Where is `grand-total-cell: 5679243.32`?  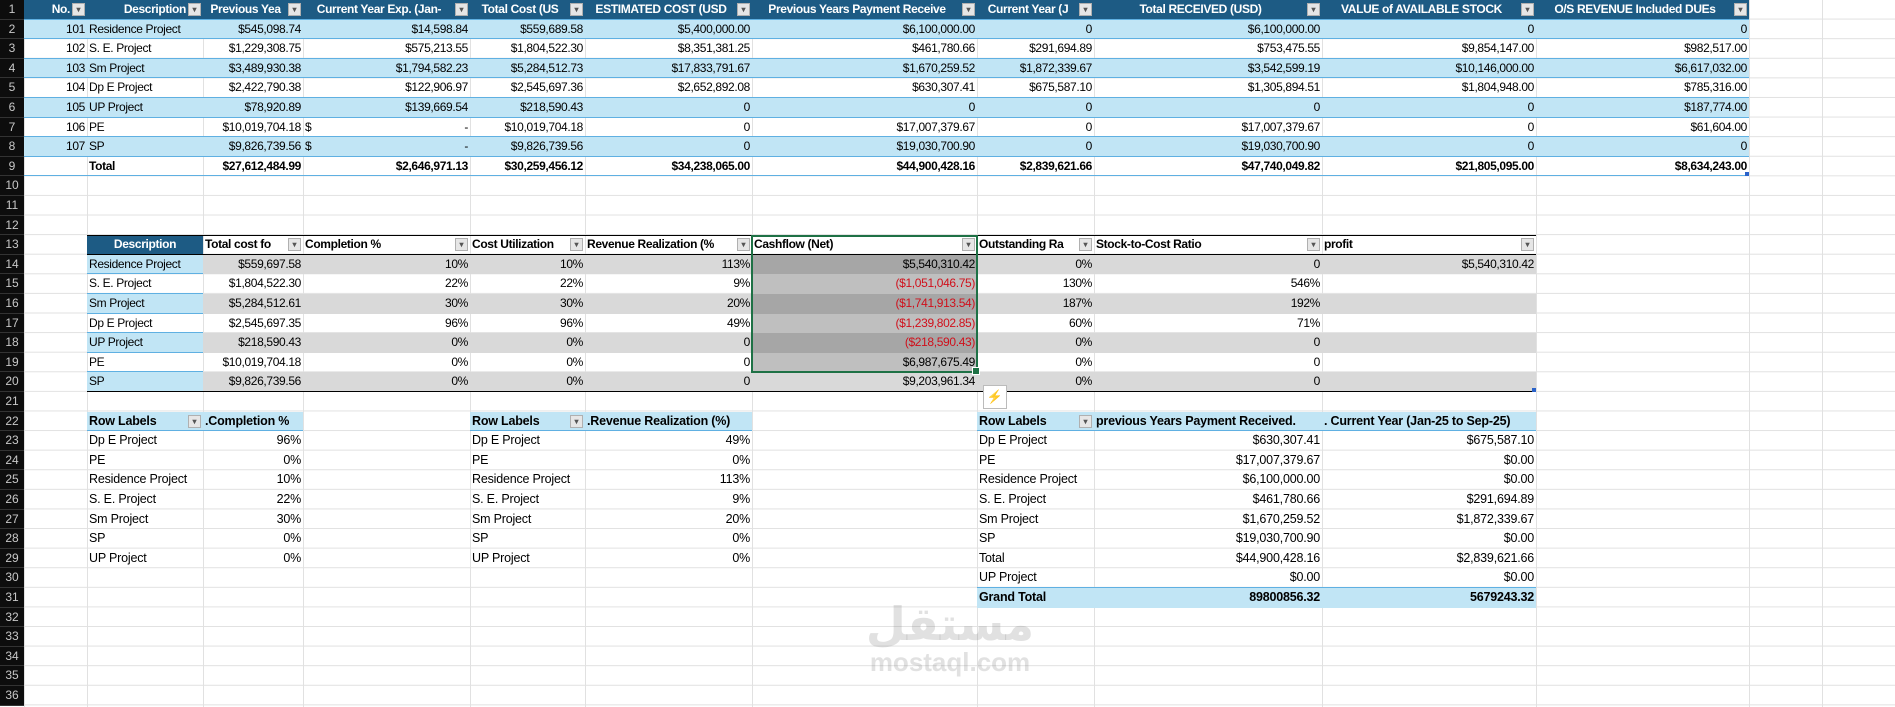
grand-total-cell: 5679243.32 is located at coordinates (1429, 598).